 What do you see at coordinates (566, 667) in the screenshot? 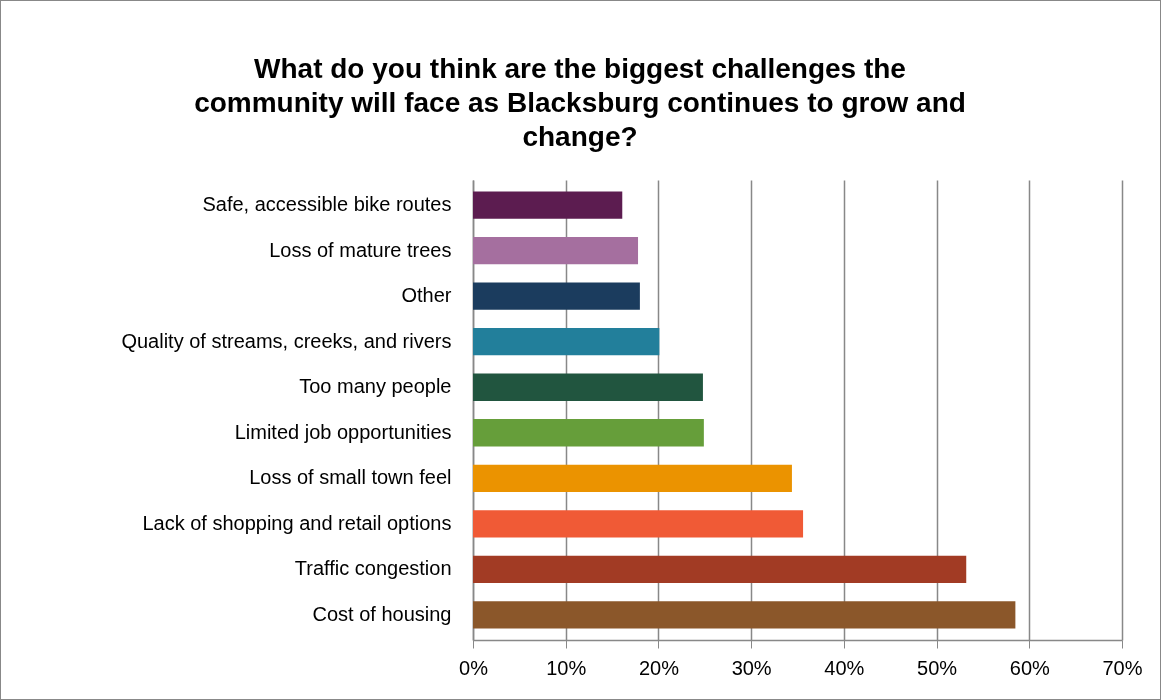
I see `x-tick-label: 10%` at bounding box center [566, 667].